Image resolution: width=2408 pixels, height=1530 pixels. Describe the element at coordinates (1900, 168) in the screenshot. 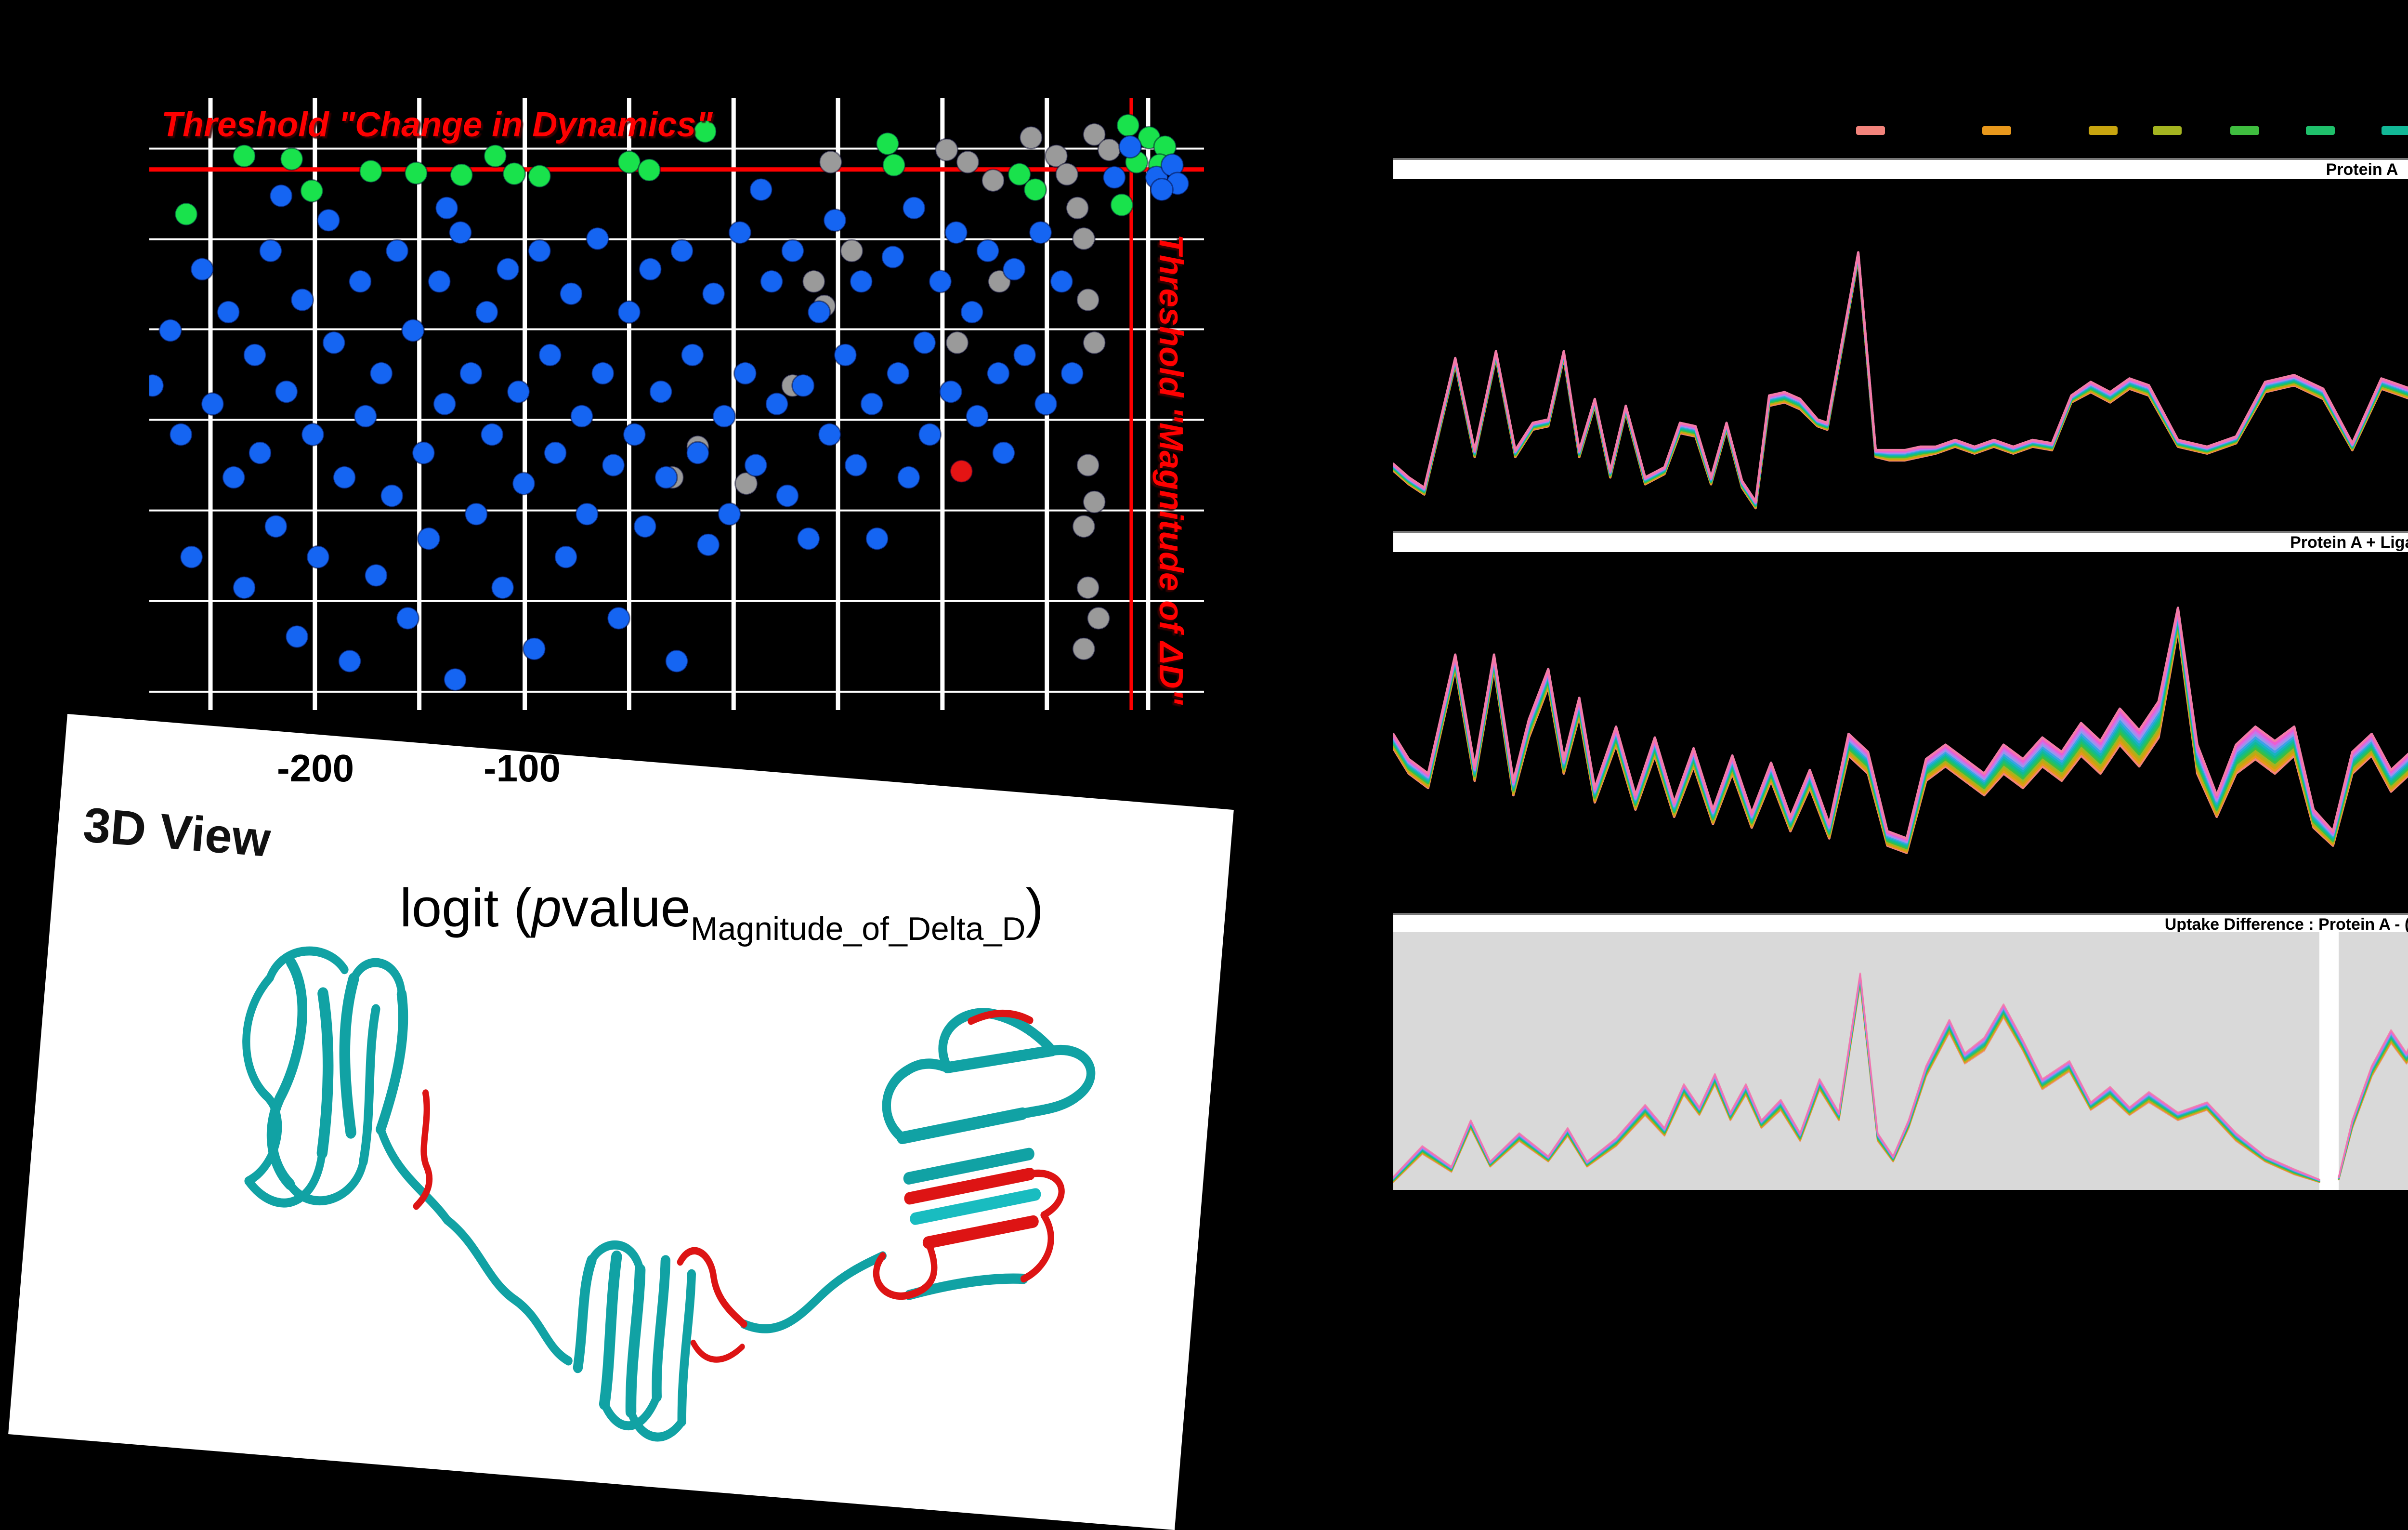

I see `chart1-titlebar: Protein A` at that location.